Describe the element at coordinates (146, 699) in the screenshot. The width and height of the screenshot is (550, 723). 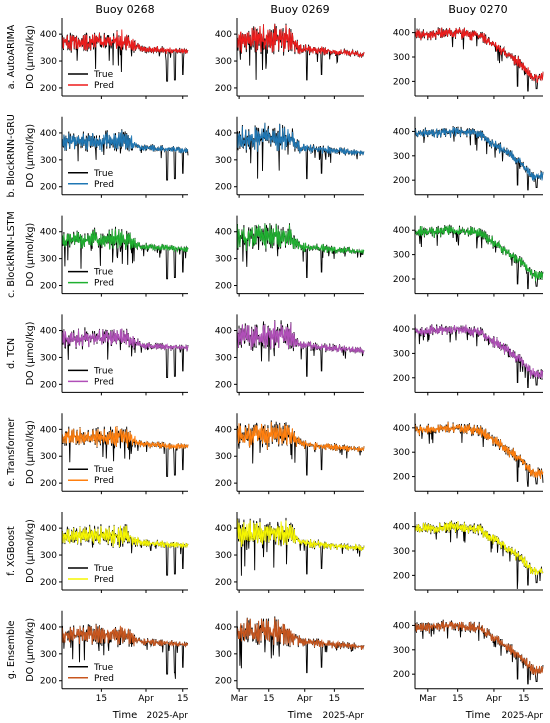
I see `x-tick-label-c0-1: Apr` at that location.